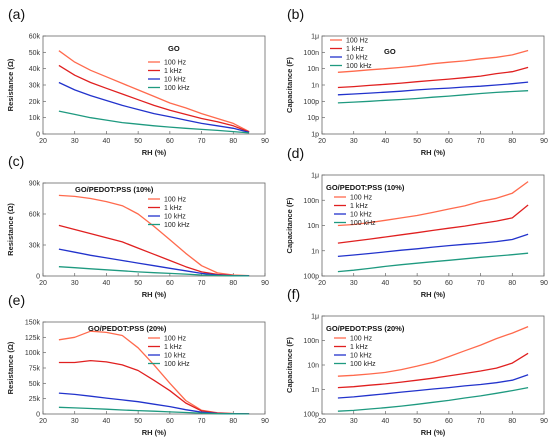  Describe the element at coordinates (35, 102) in the screenshot. I see `y-tick-label: 20k` at that location.